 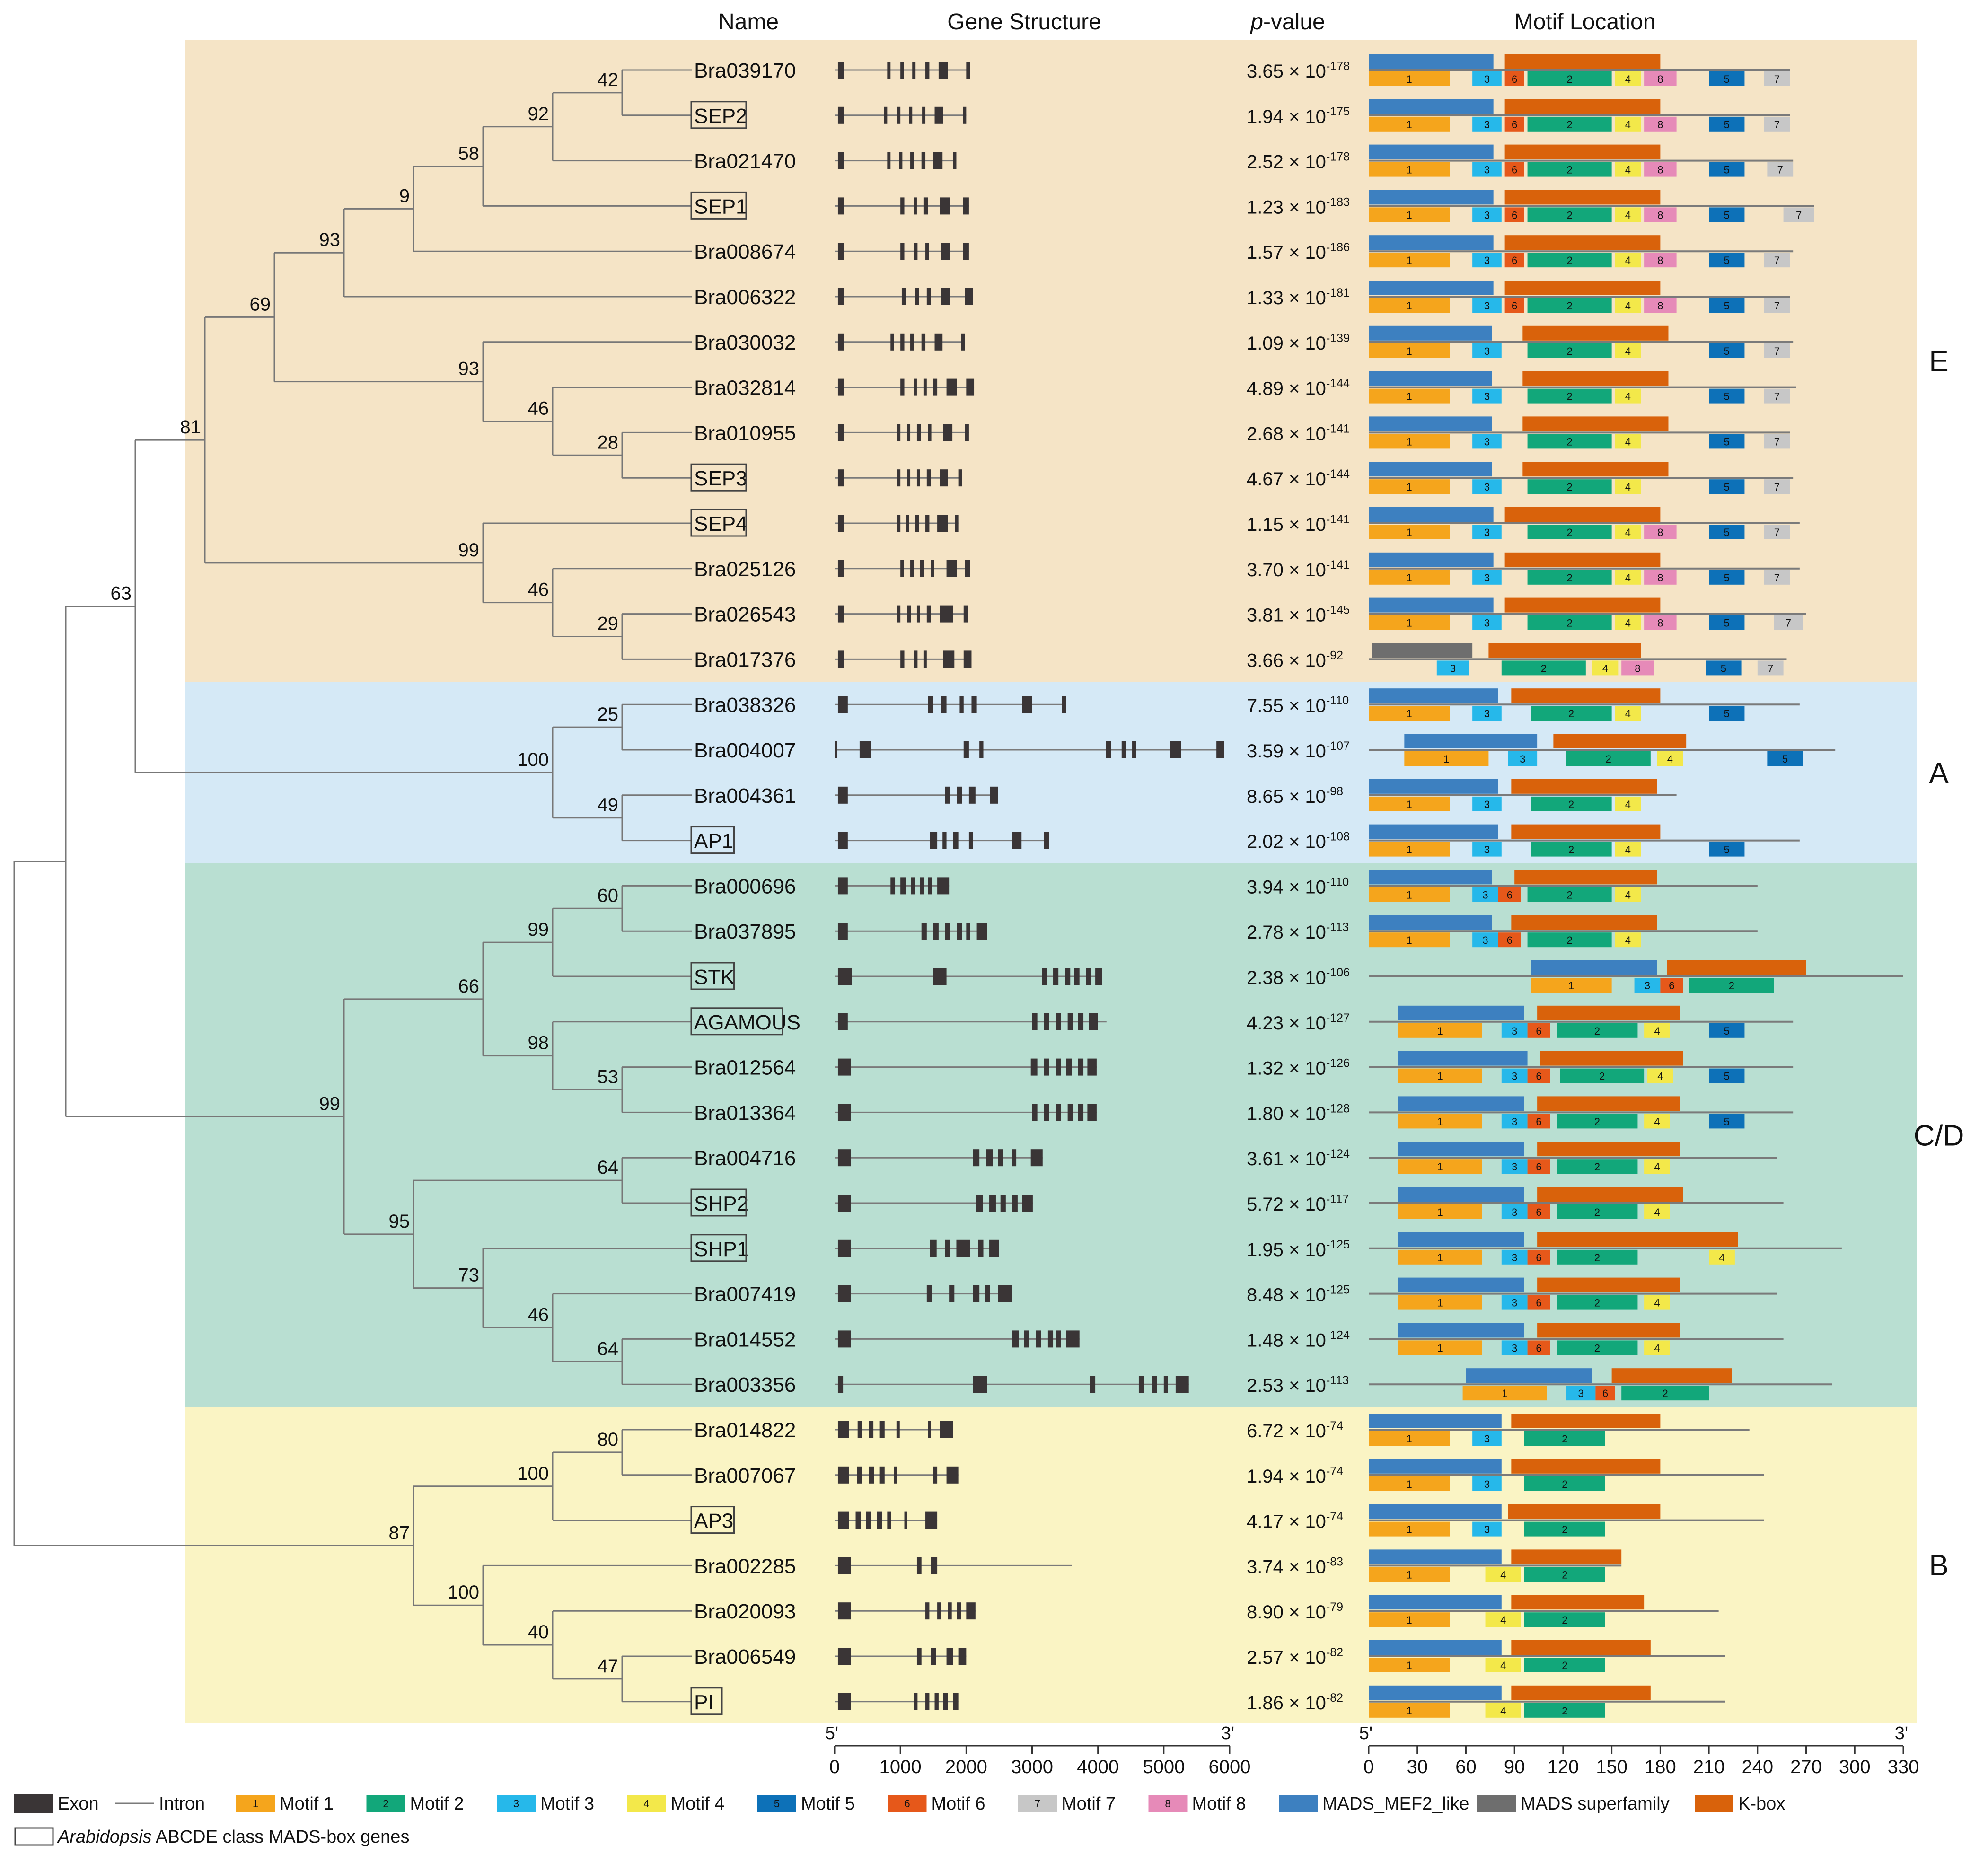 I want to click on p-value-exponent: -141, so click(x=1338, y=565).